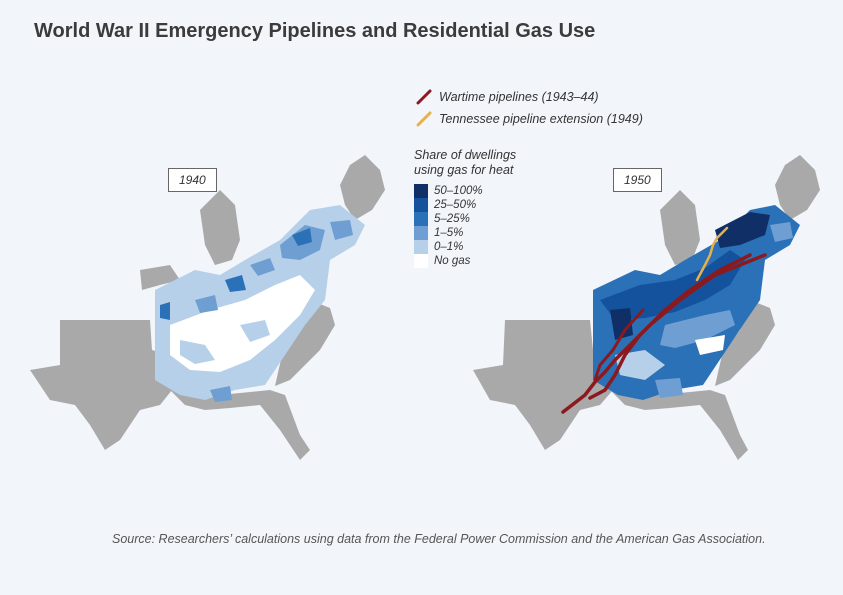  Describe the element at coordinates (424, 119) in the screenshot. I see `tennessee-extension-line-icon` at that location.